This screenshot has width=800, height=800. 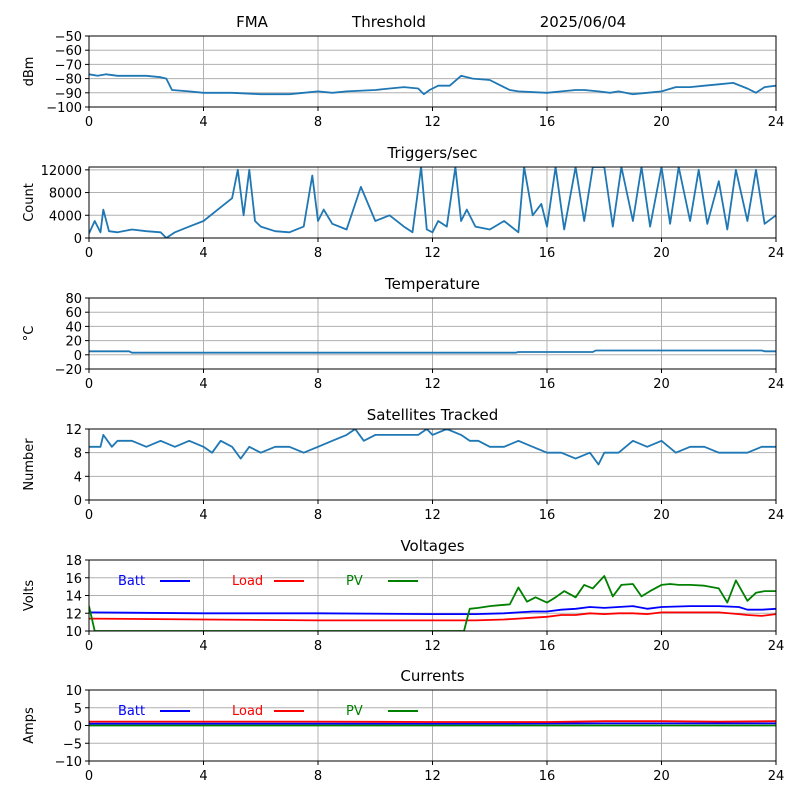 I want to click on header-station: FMA, so click(x=252, y=22).